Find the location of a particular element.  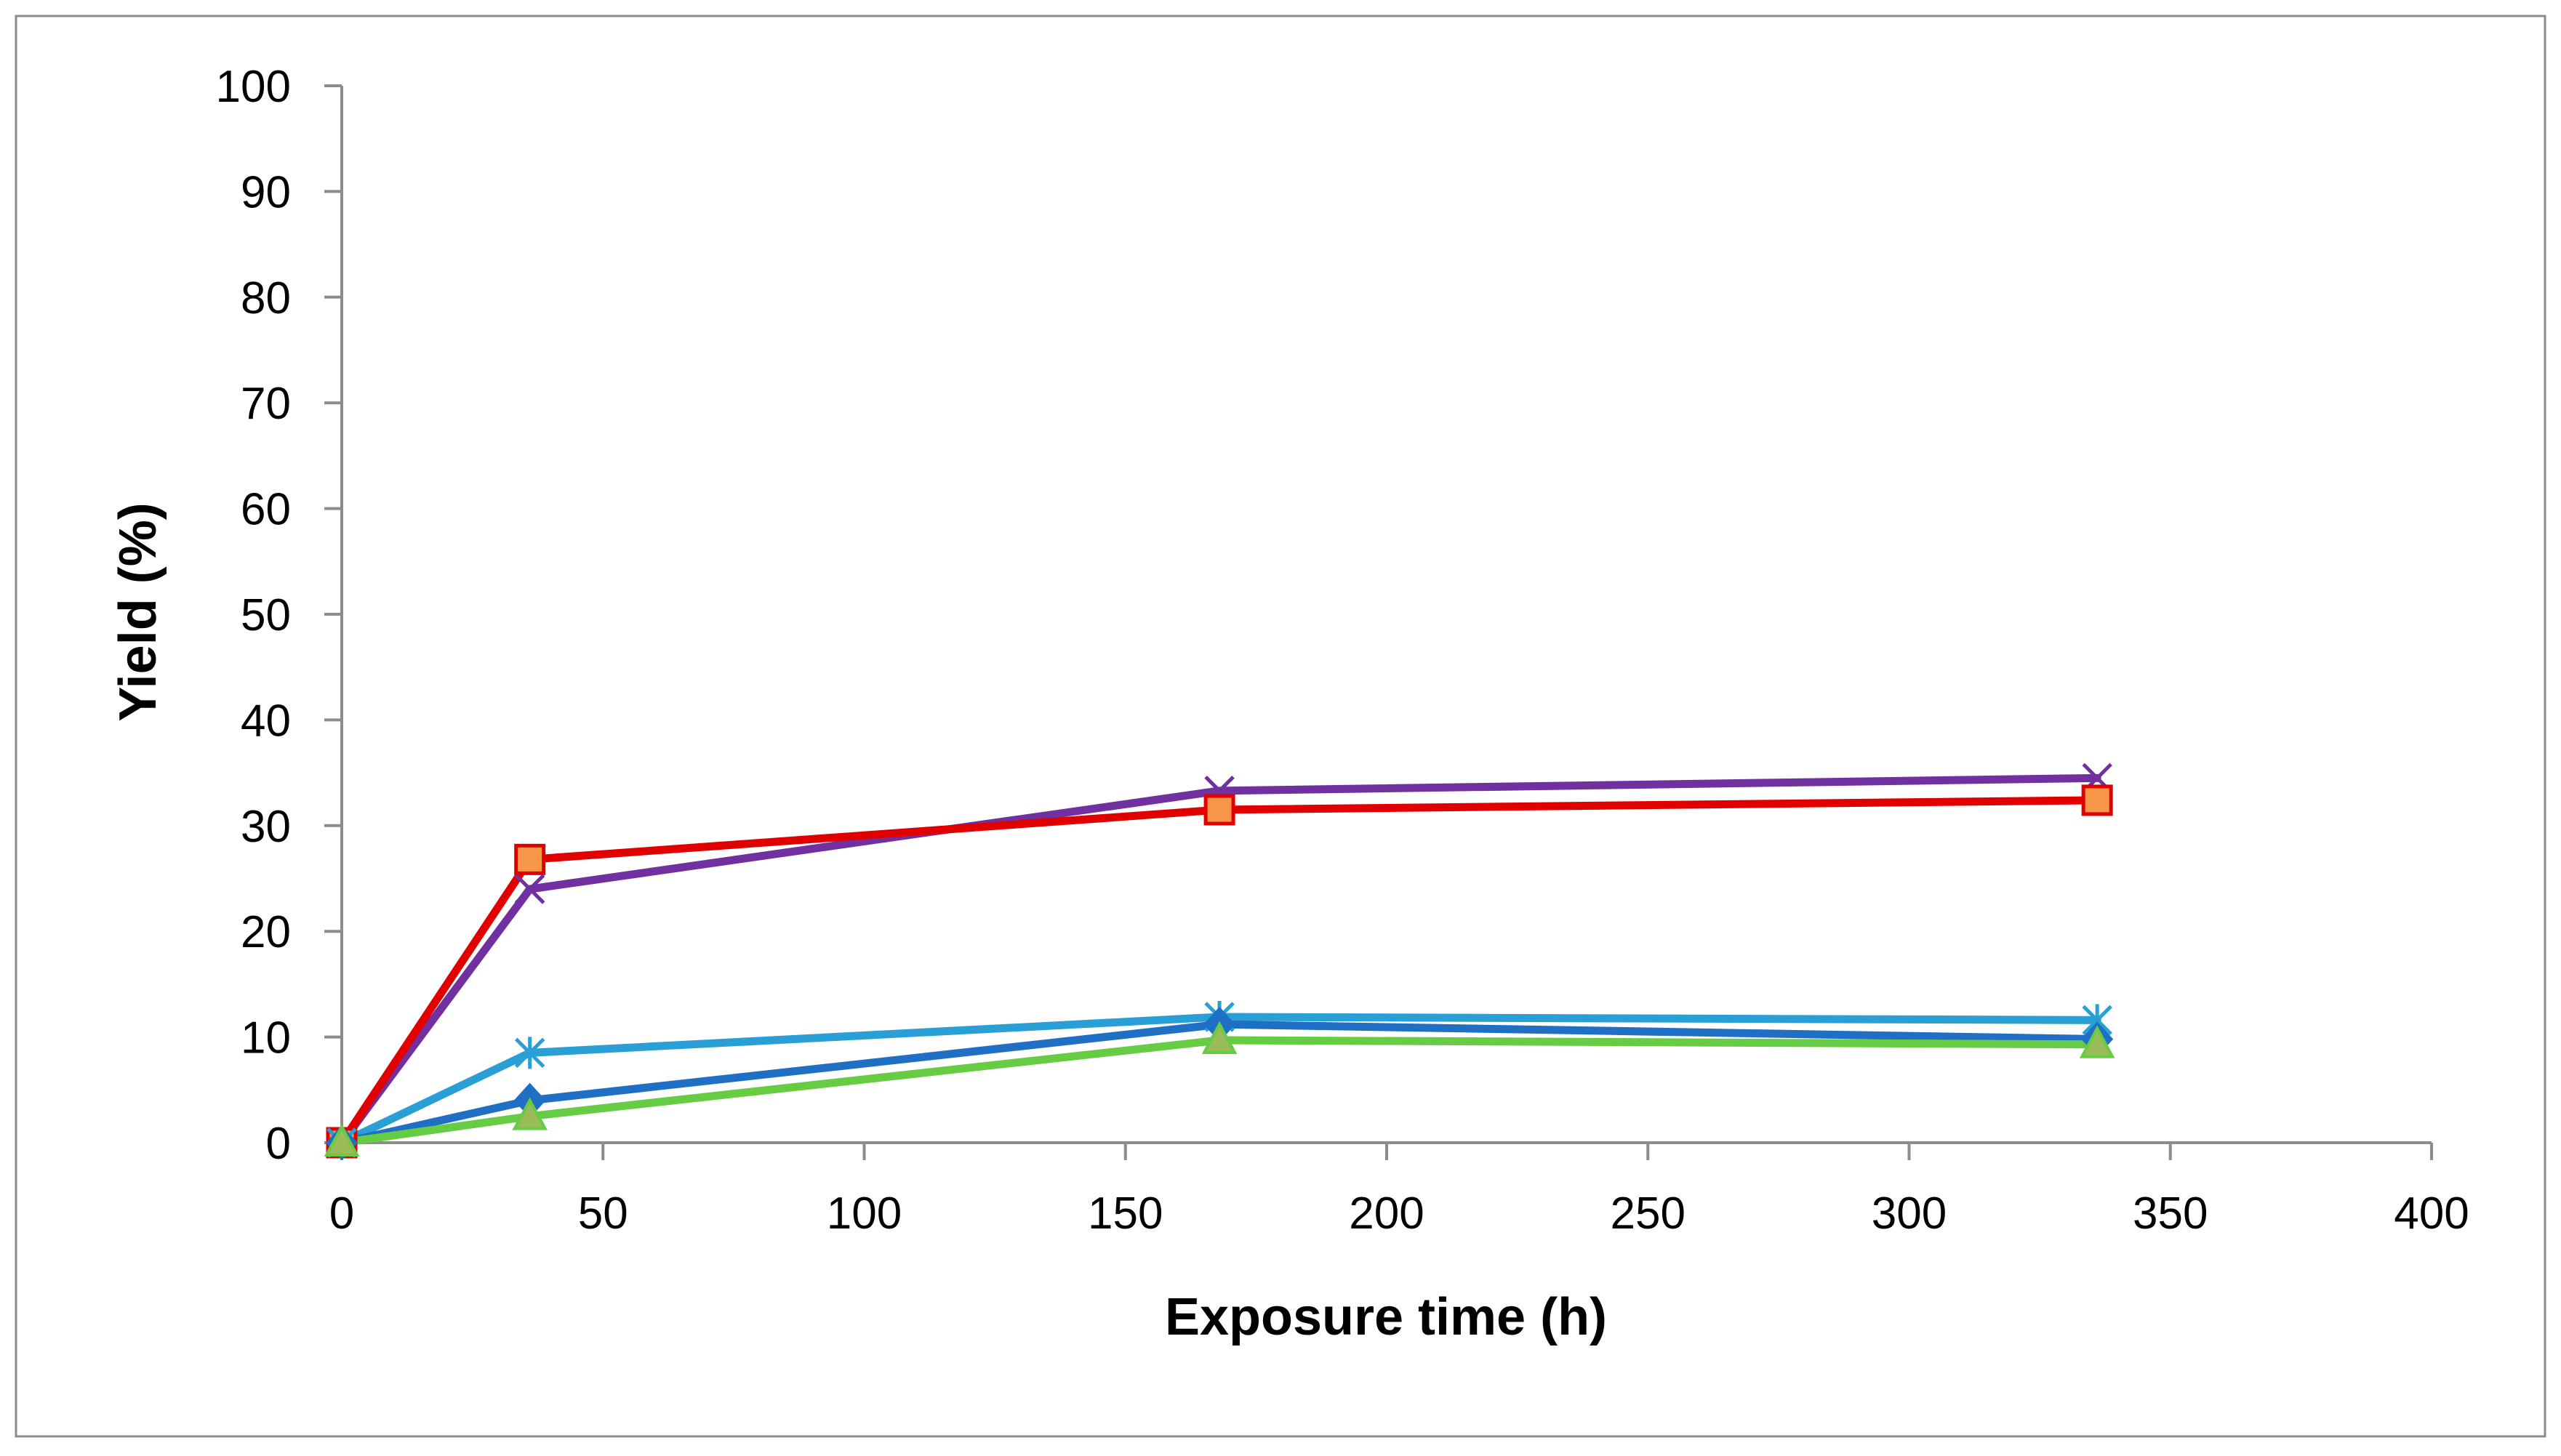

y-tick-label: 70 is located at coordinates (266, 404).